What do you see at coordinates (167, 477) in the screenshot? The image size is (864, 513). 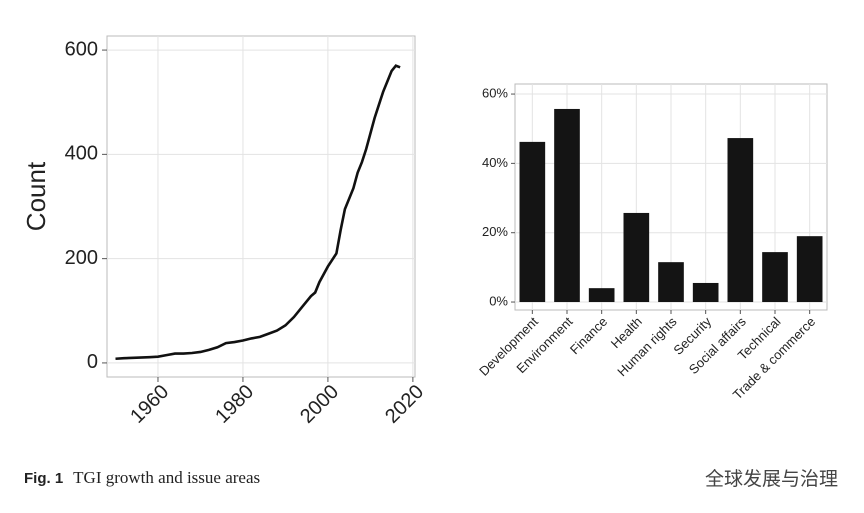 I see `caption-text: TGI growth and issue areas` at bounding box center [167, 477].